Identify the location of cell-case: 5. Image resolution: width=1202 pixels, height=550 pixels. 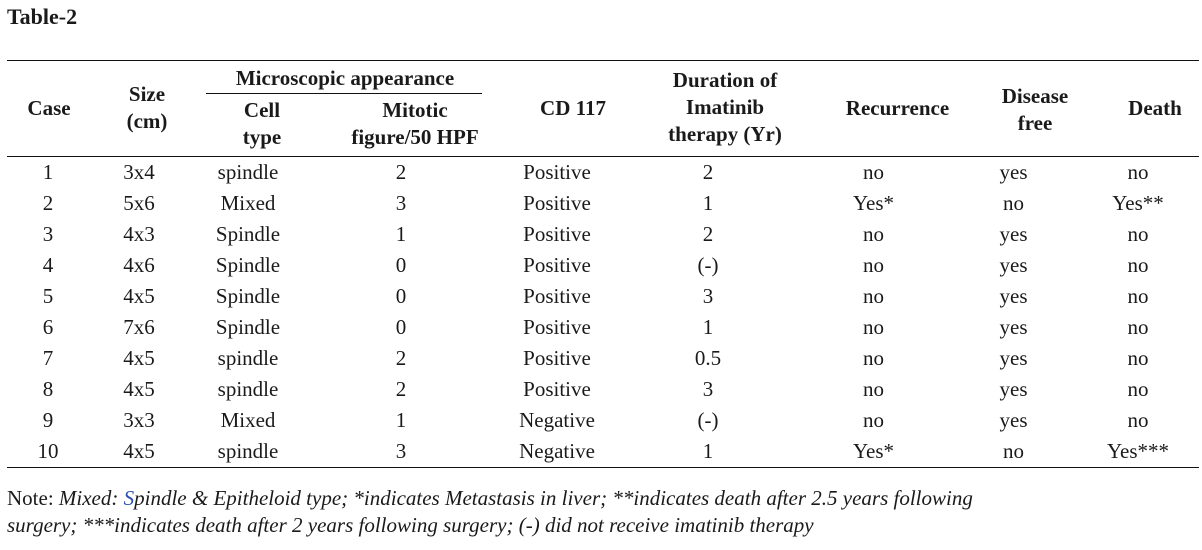
(48, 296).